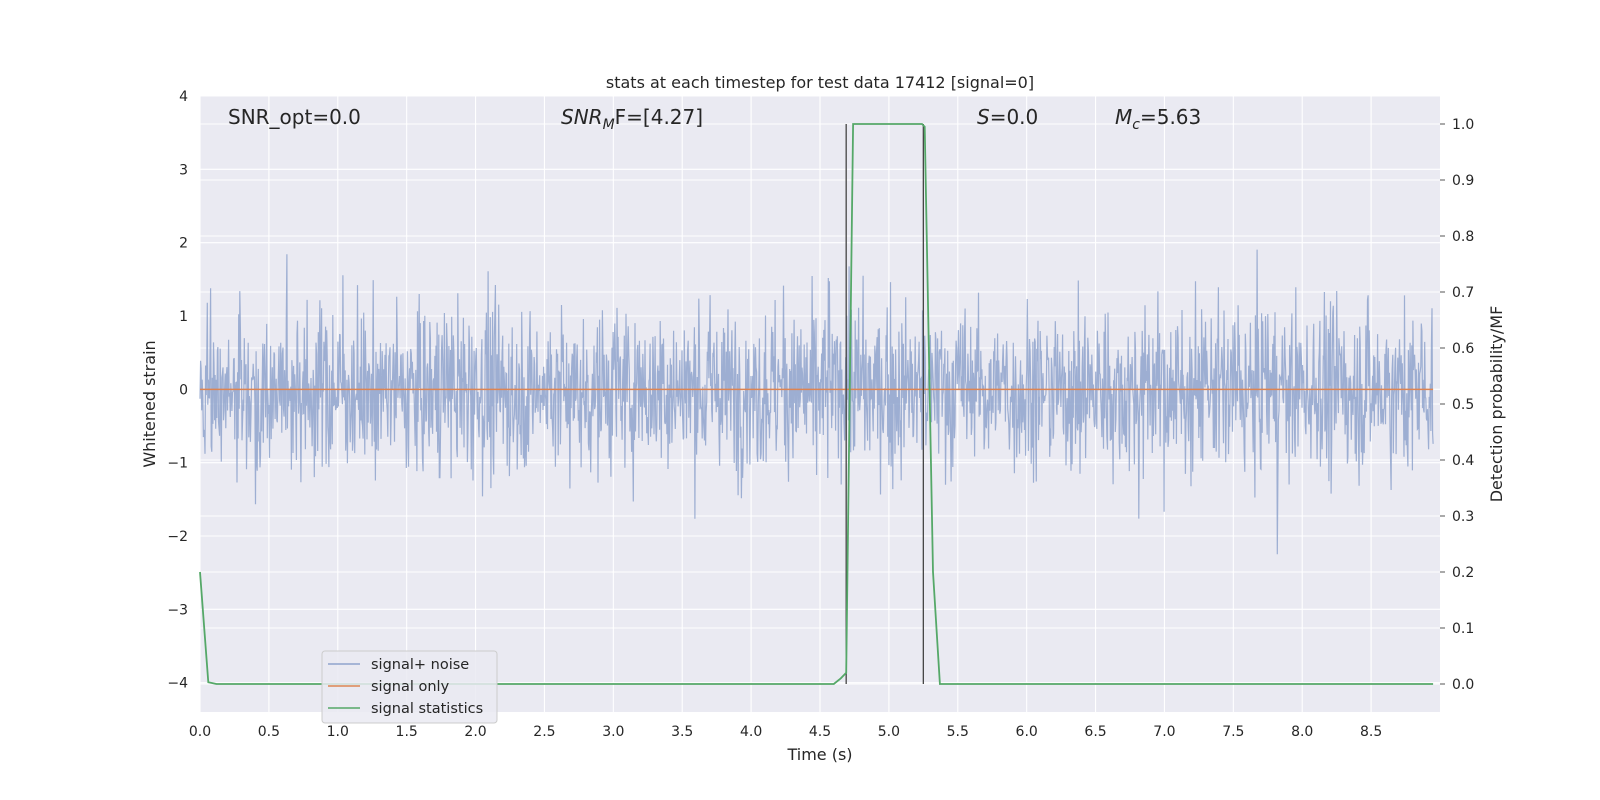 The width and height of the screenshot is (1600, 800). I want to click on y-tick-label: −4, so click(177, 684).